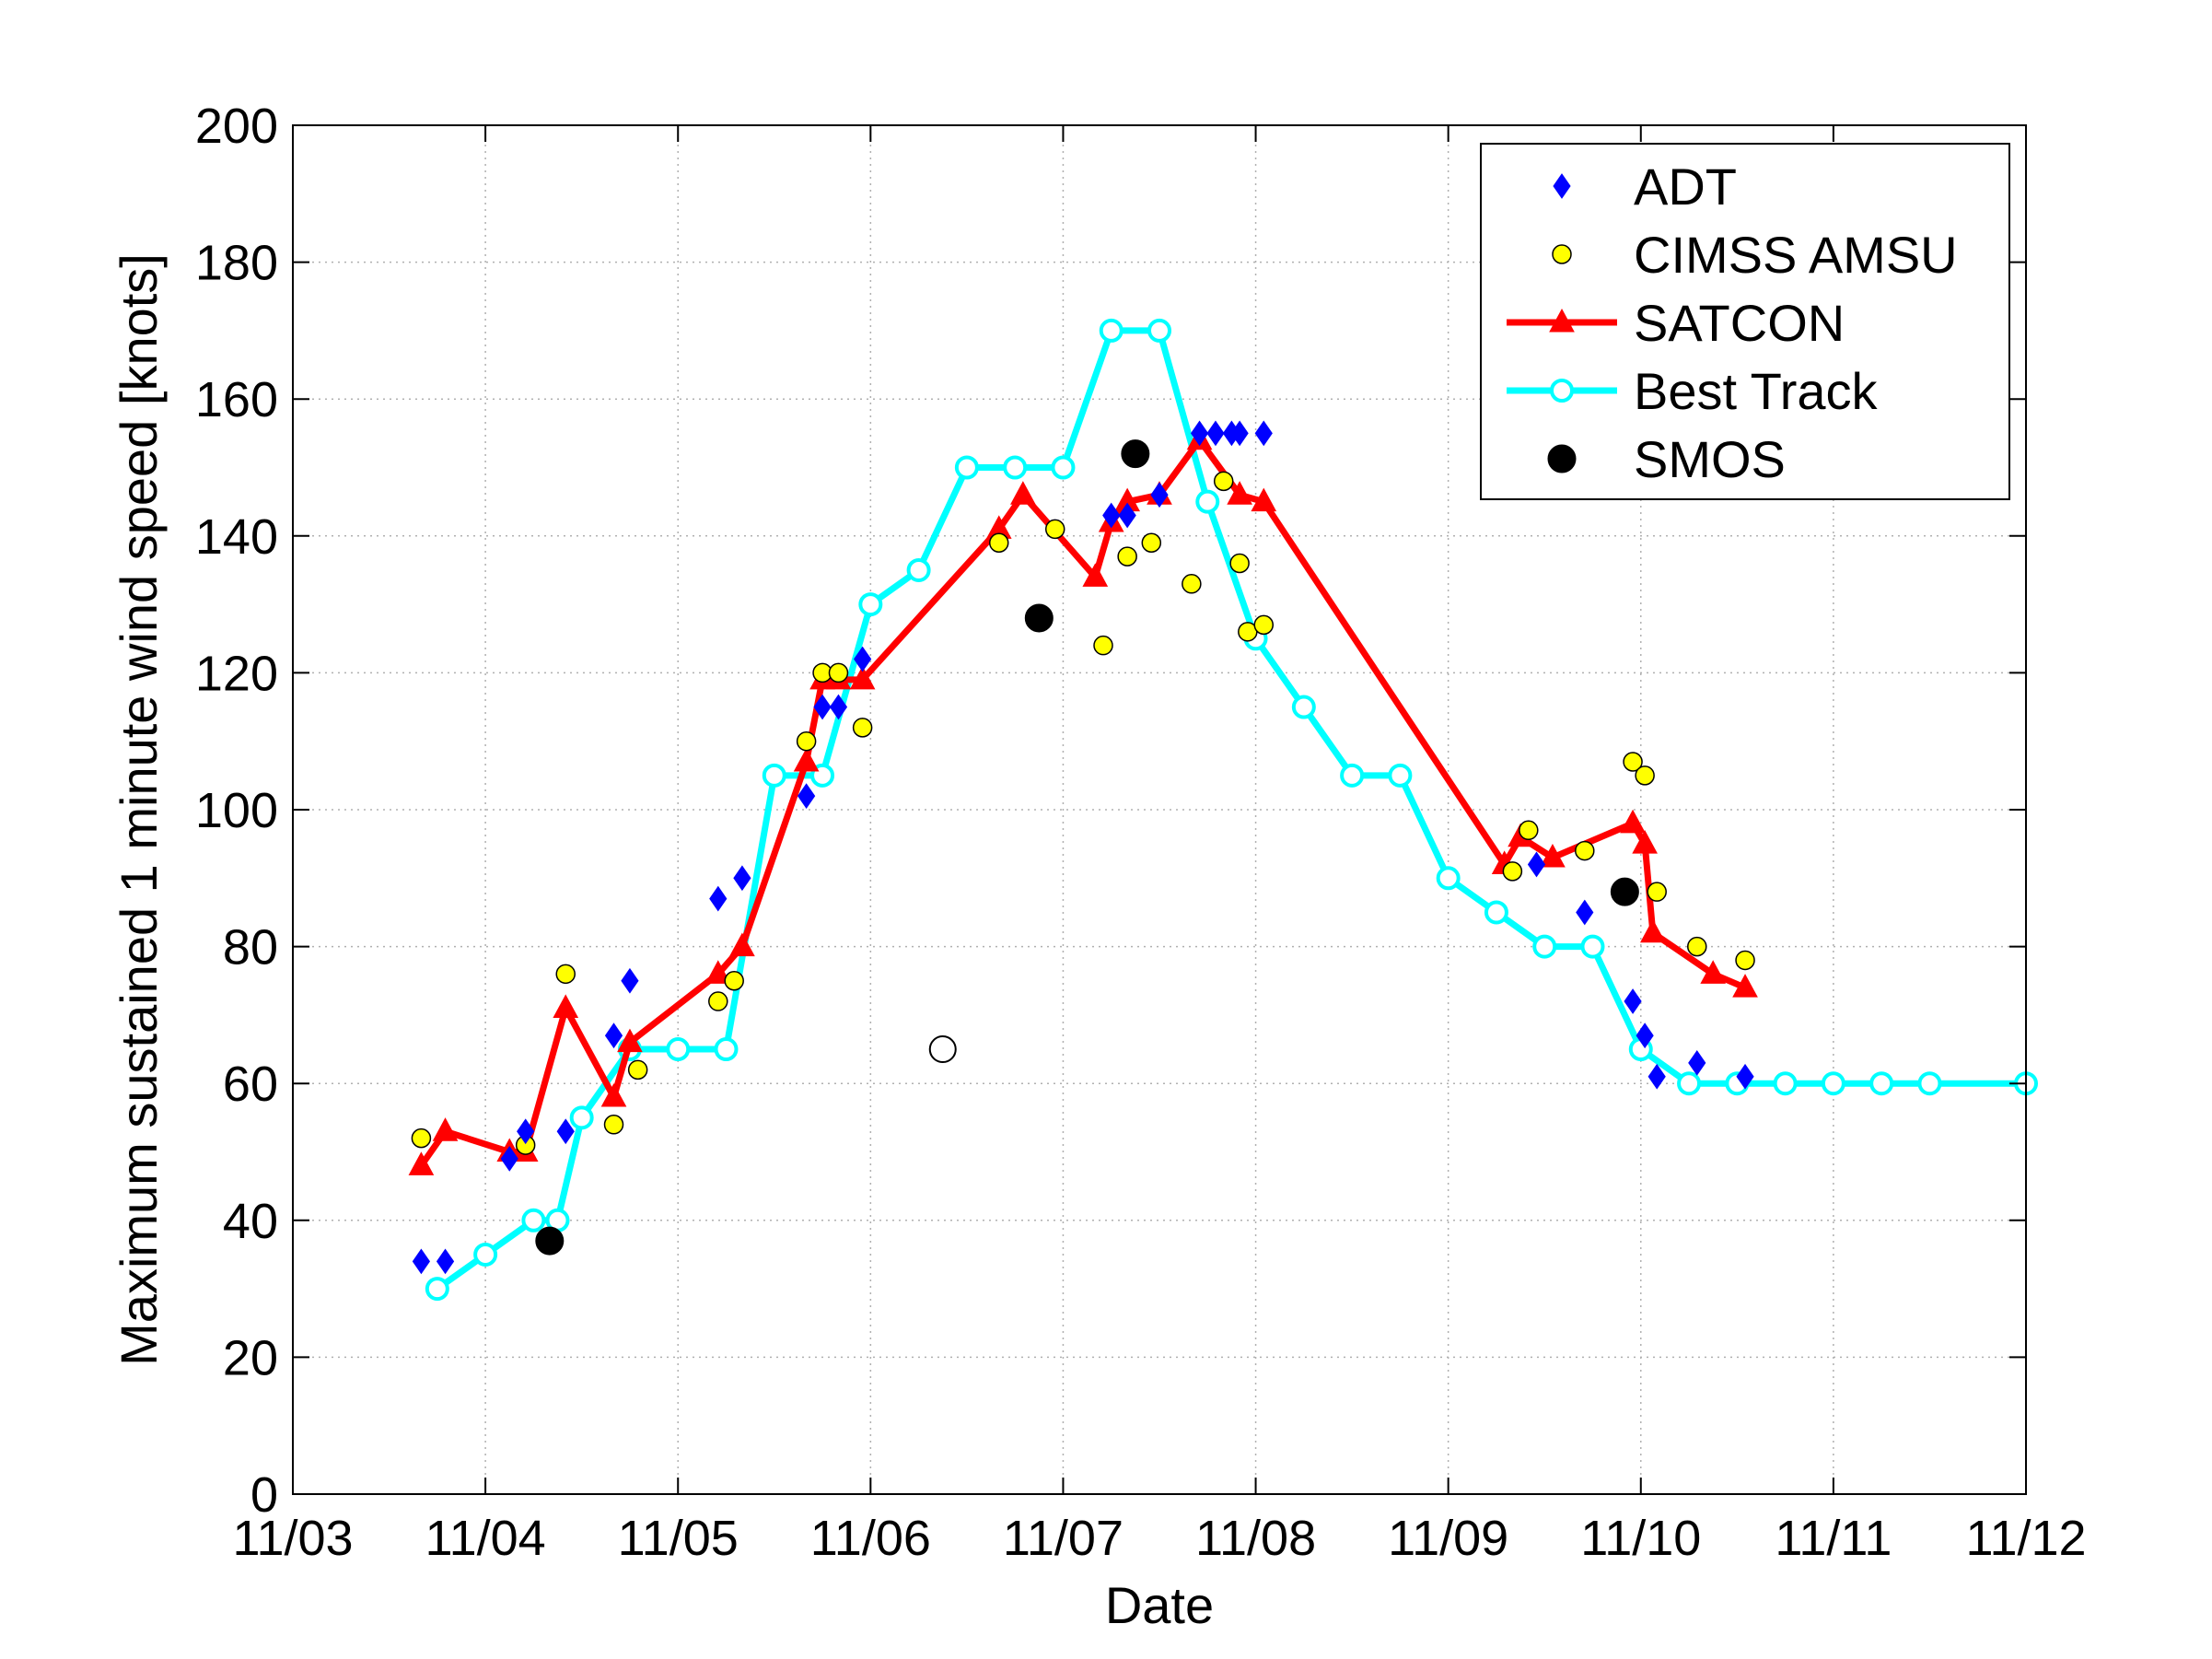  What do you see at coordinates (264, 1495) in the screenshot?
I see `y-tick-label: 0` at bounding box center [264, 1495].